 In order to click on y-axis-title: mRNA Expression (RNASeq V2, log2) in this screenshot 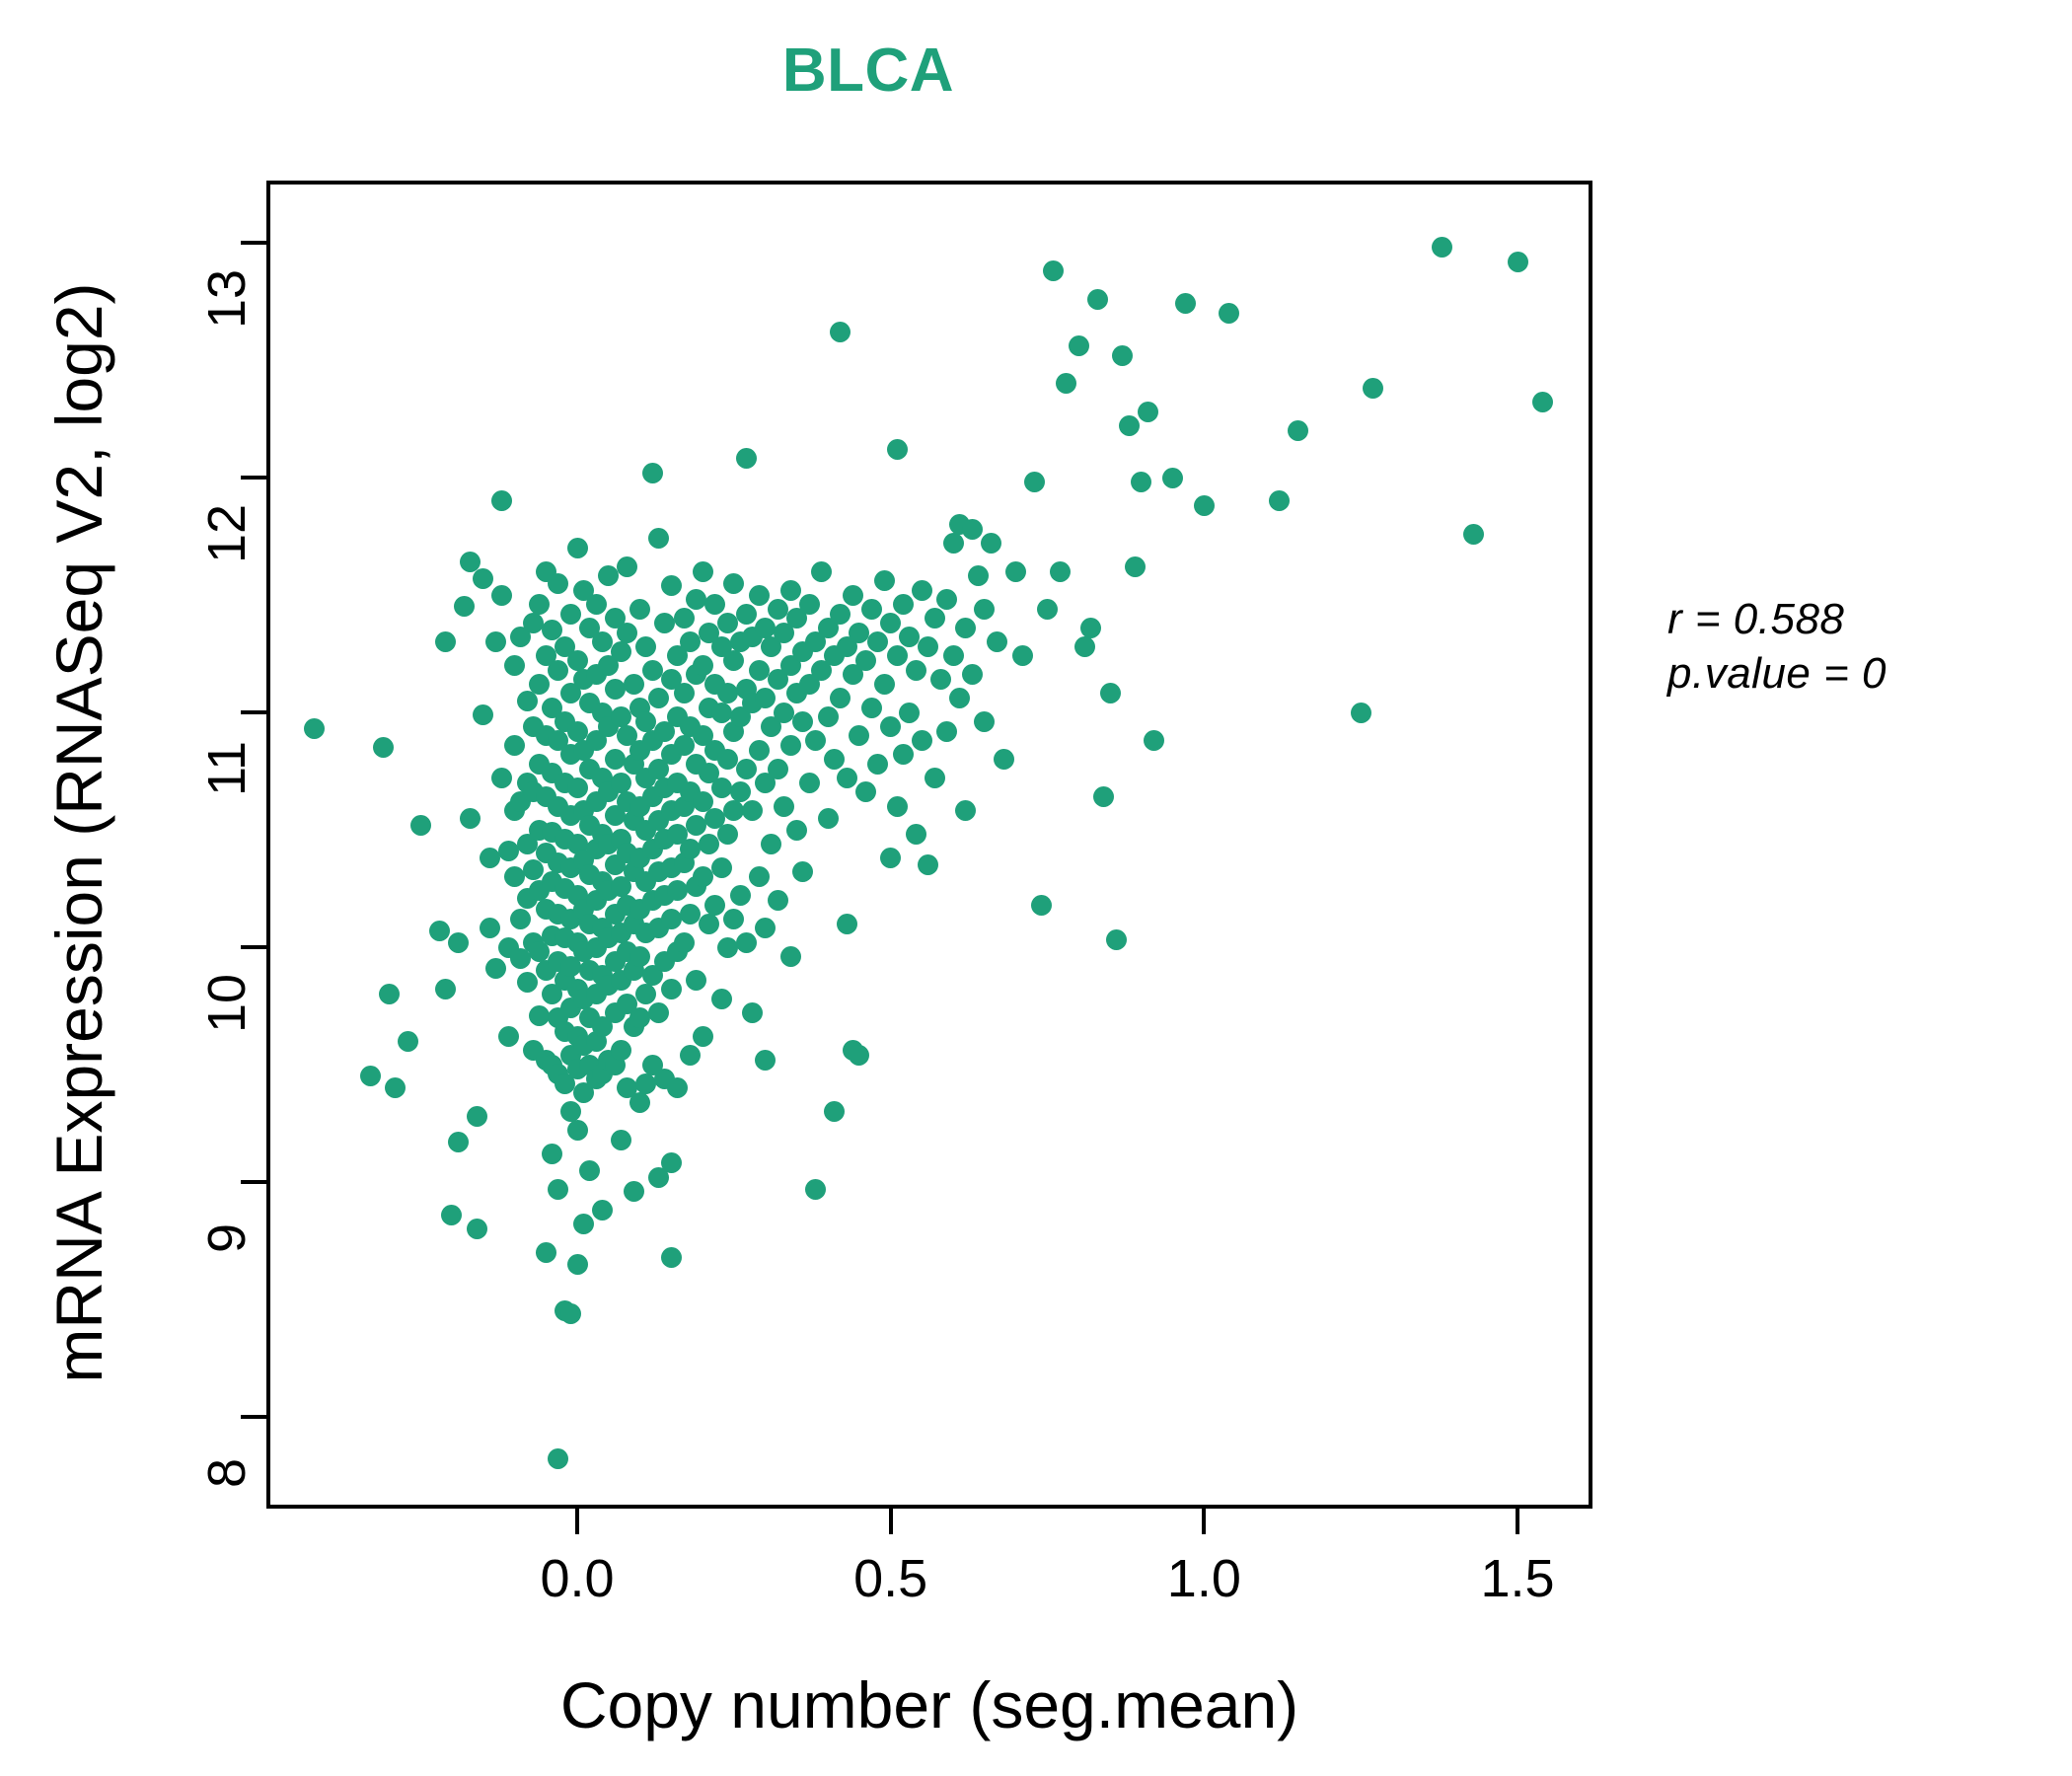, I will do `click(79, 833)`.